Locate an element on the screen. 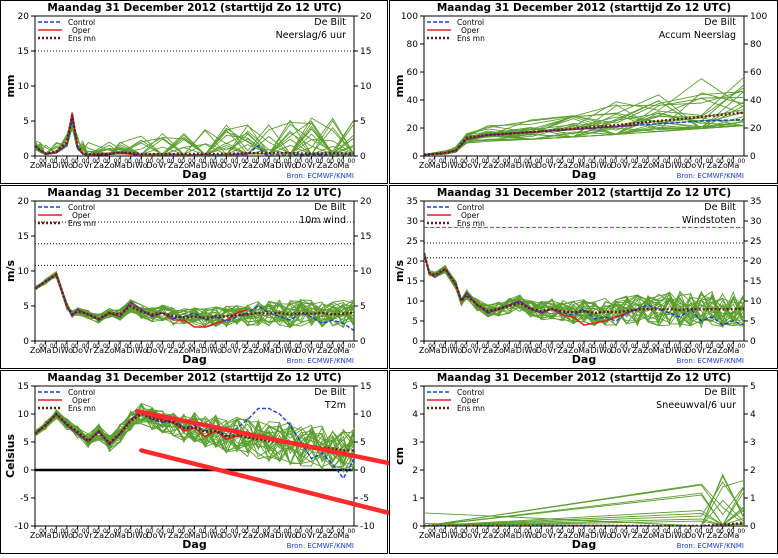 The height and width of the screenshot is (558, 778). source-label: Bron: ECMWF/KNMI is located at coordinates (320, 361).